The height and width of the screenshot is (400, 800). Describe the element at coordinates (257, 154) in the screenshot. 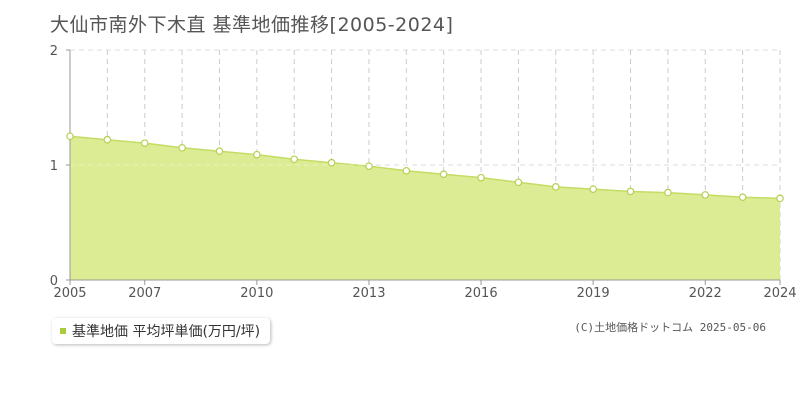

I see `data-point-2010` at that location.